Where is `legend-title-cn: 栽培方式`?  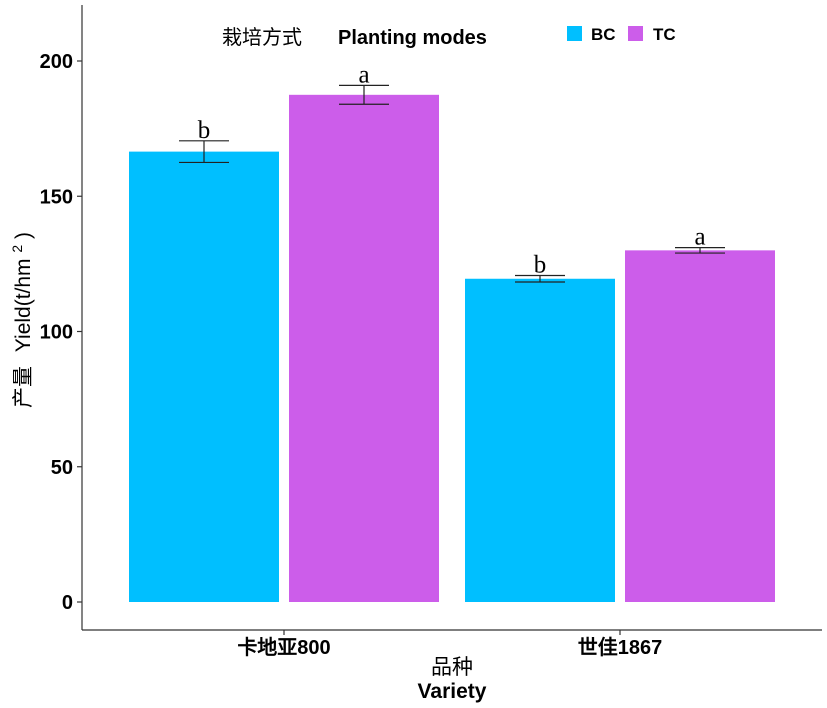 legend-title-cn: 栽培方式 is located at coordinates (262, 37).